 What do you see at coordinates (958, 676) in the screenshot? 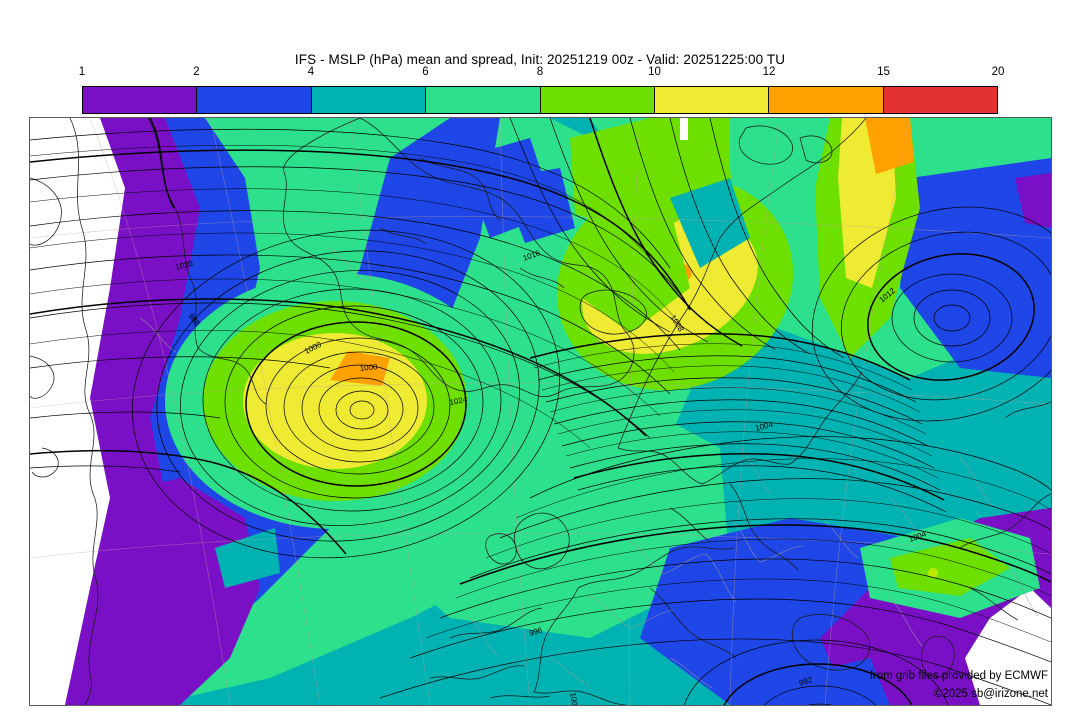
I see `data-source-credit: from grib files provided by ECMWF` at bounding box center [958, 676].